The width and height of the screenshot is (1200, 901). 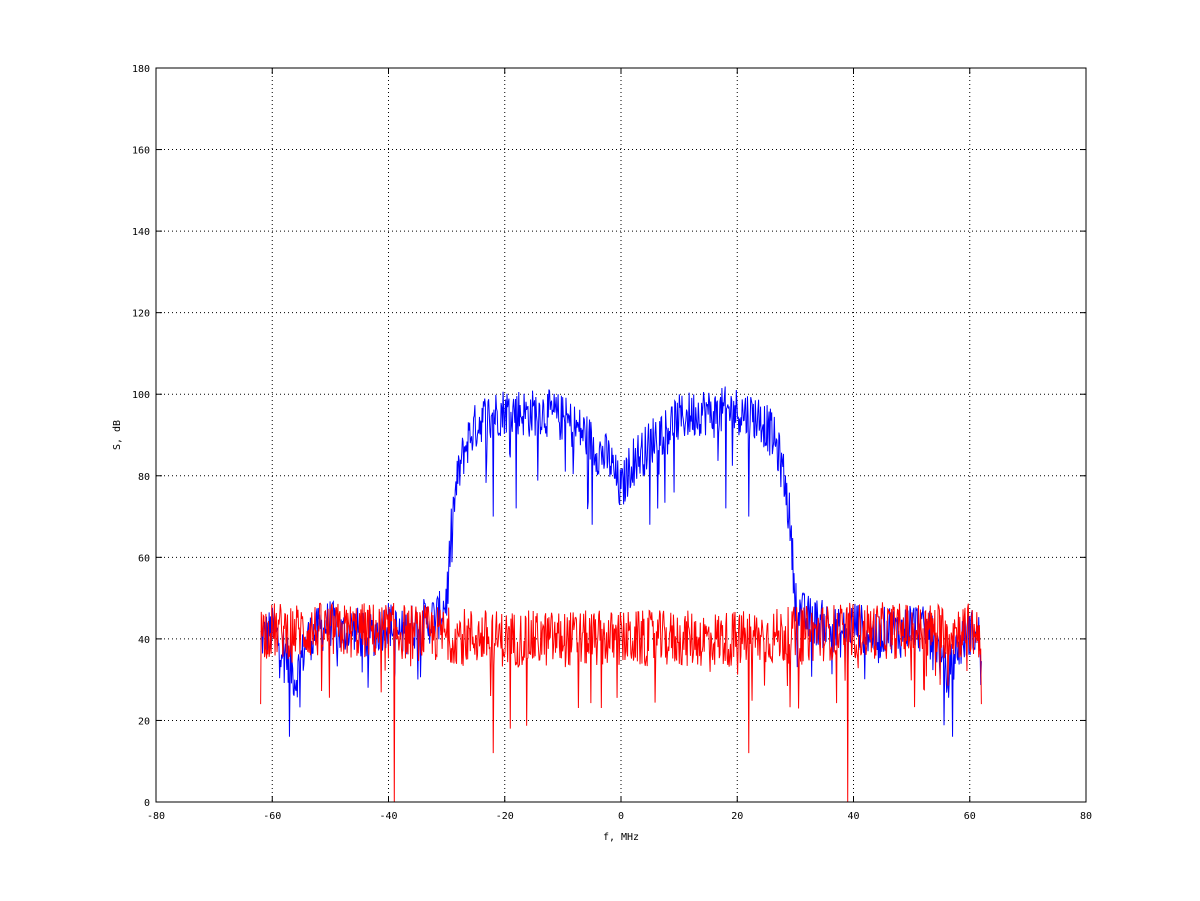 What do you see at coordinates (141, 395) in the screenshot?
I see `y-tick-label: 100` at bounding box center [141, 395].